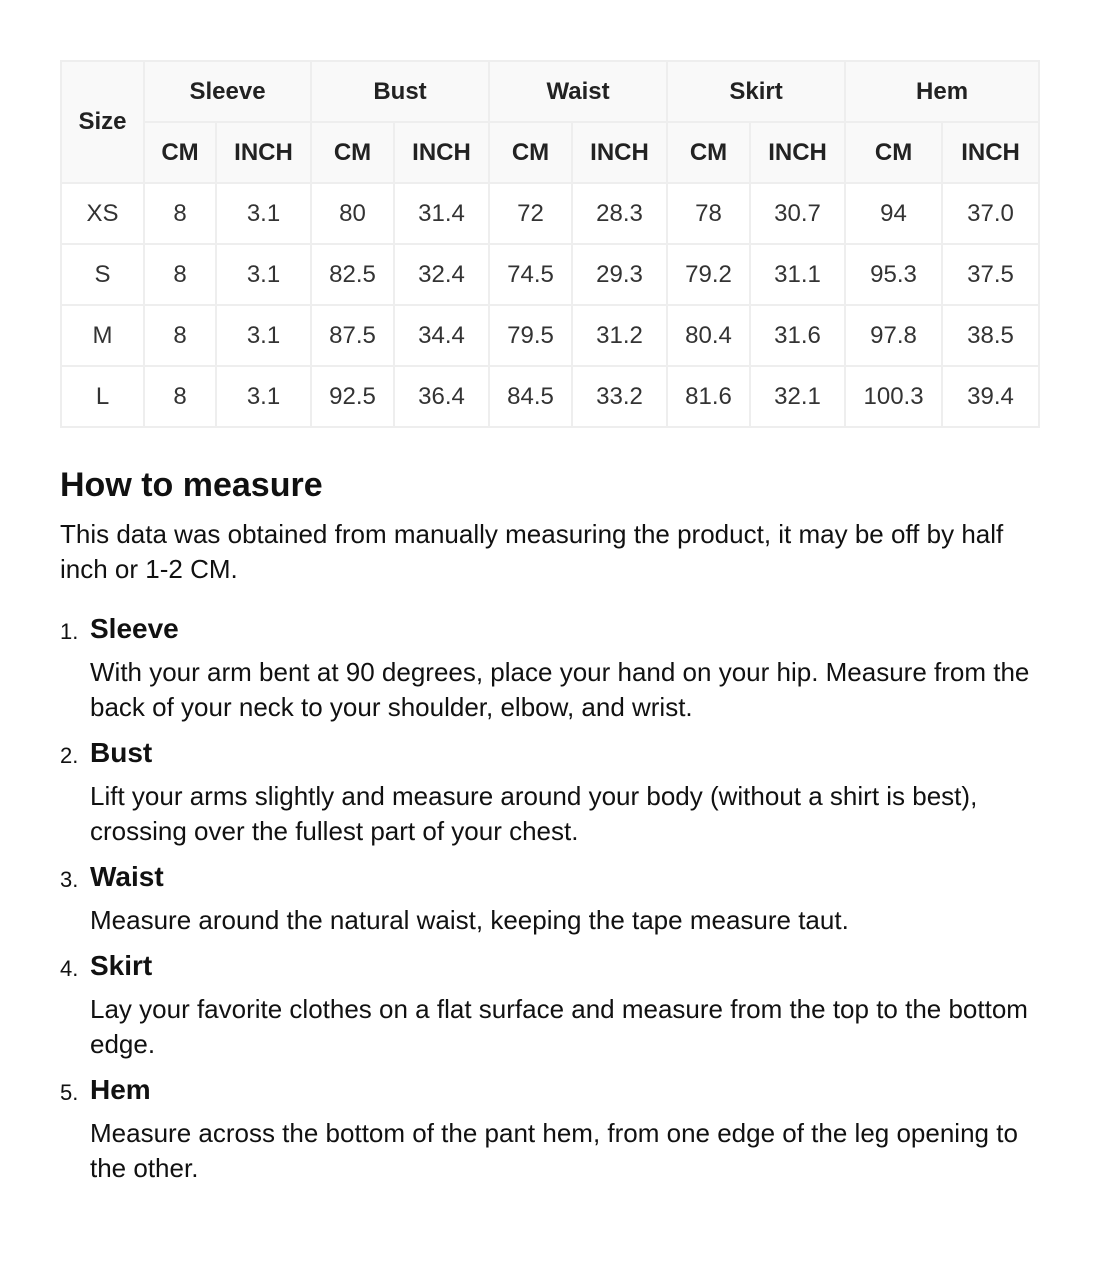  Describe the element at coordinates (942, 91) in the screenshot. I see `group-header: Hem` at that location.